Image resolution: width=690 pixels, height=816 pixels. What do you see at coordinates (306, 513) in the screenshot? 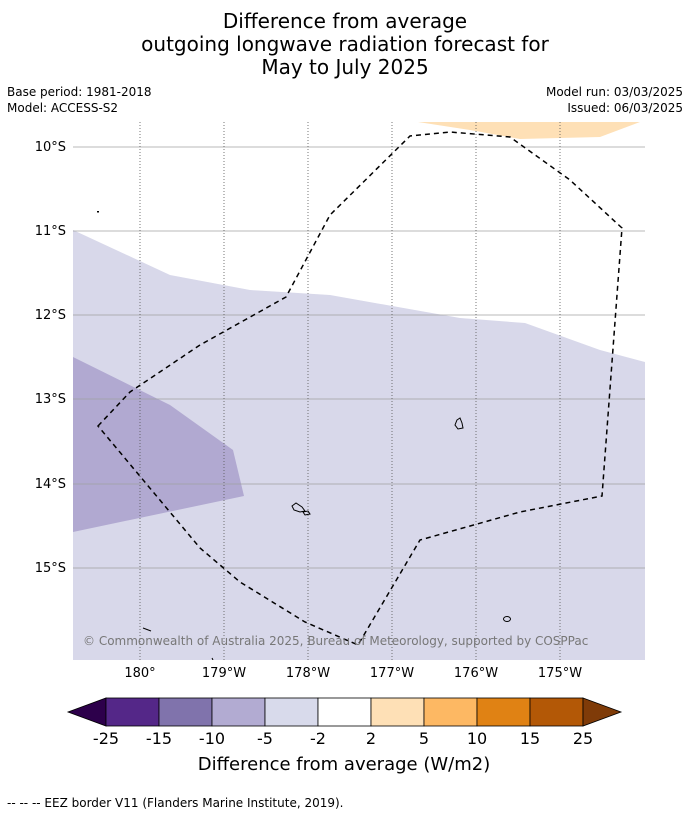
I see `island-alofi` at bounding box center [306, 513].